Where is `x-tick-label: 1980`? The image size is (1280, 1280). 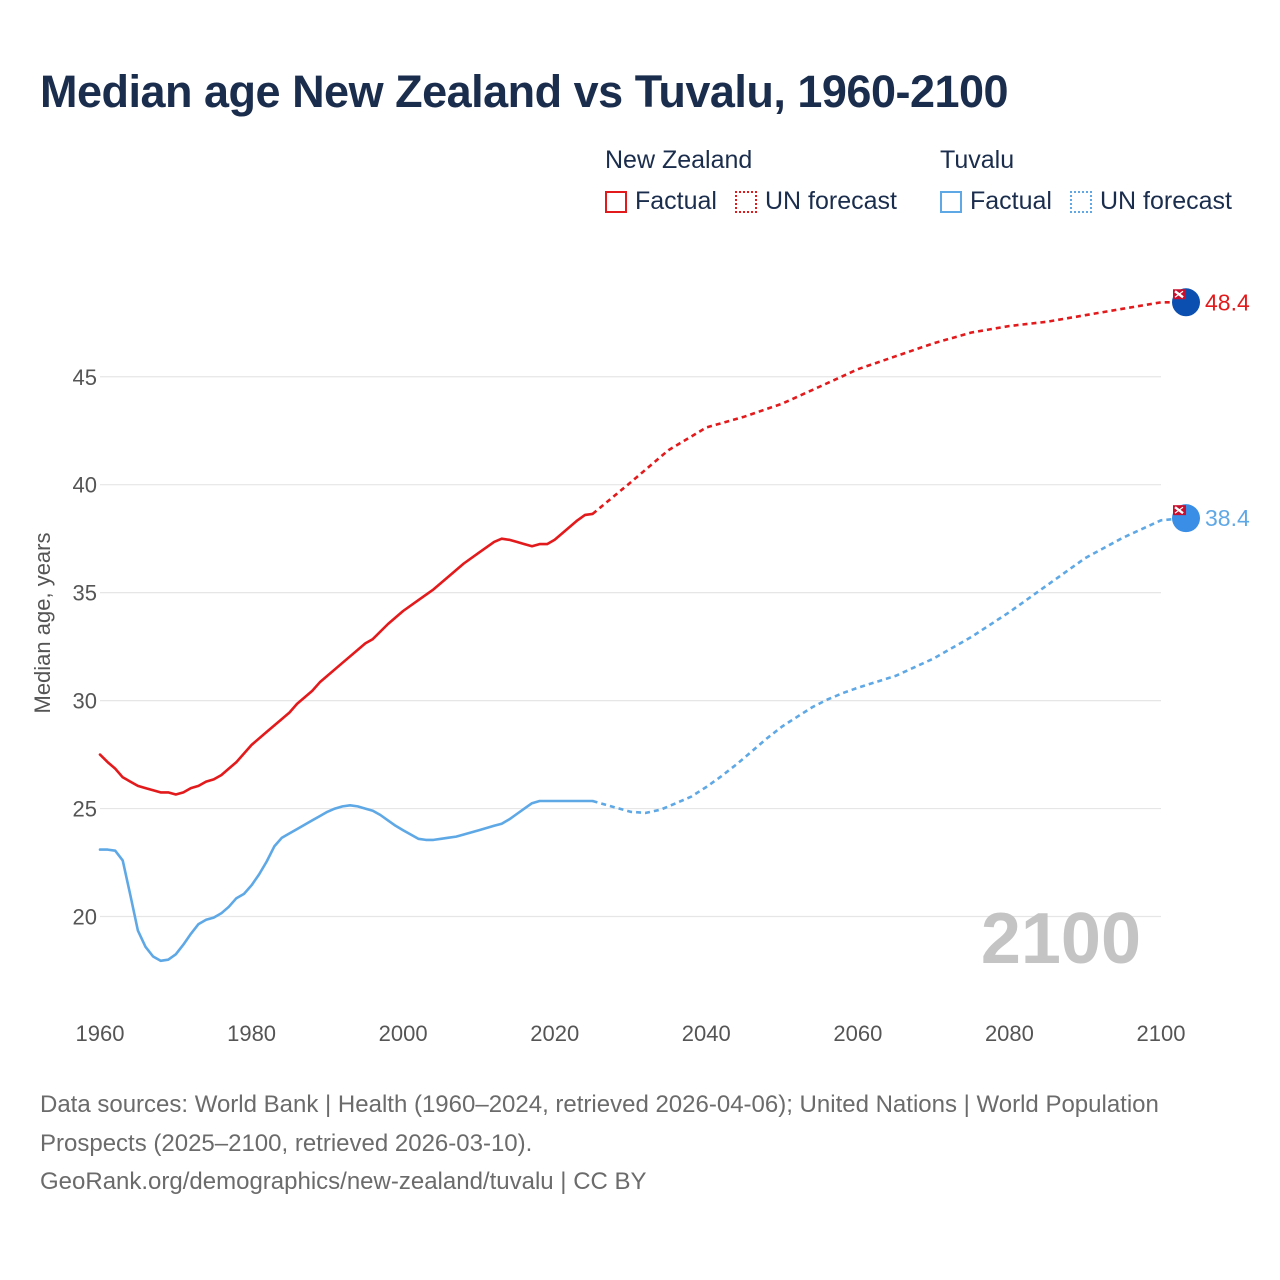 x-tick-label: 1980 is located at coordinates (251, 1033).